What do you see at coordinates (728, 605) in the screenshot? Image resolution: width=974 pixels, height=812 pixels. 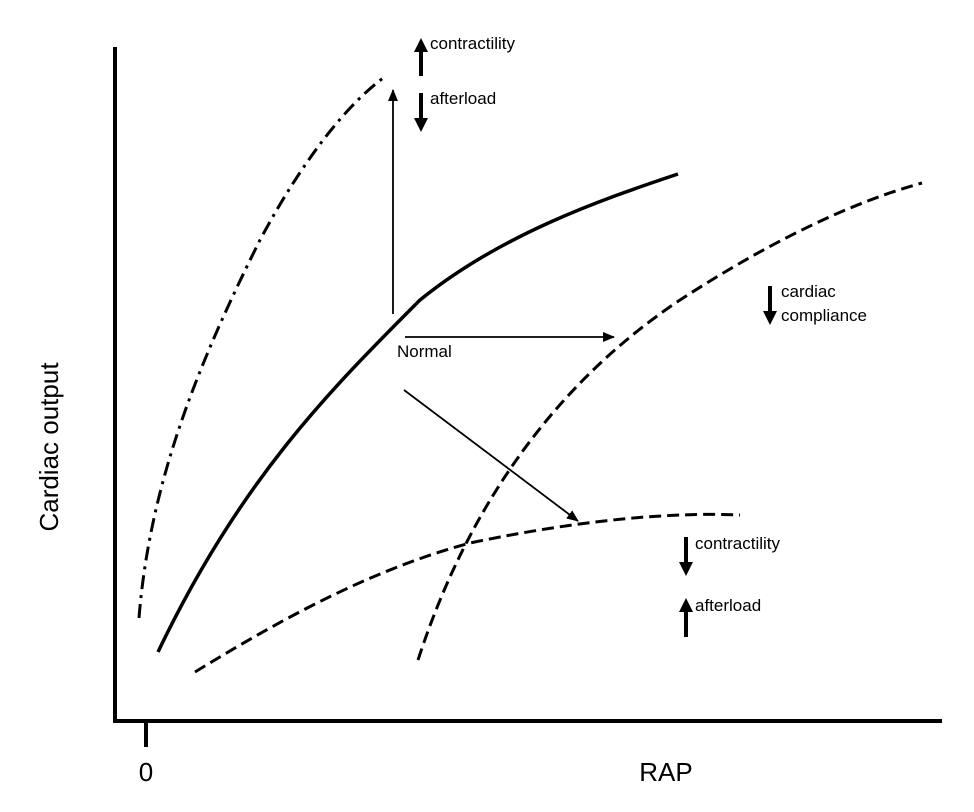 I see `bottom-annotation-line2: afterload` at bounding box center [728, 605].